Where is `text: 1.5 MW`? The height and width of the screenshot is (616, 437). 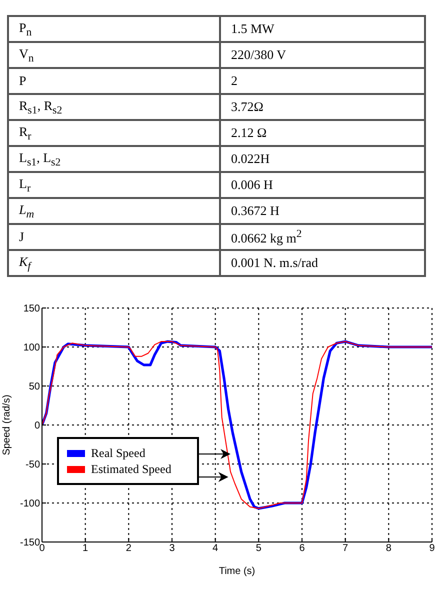 text: 1.5 MW is located at coordinates (322, 29).